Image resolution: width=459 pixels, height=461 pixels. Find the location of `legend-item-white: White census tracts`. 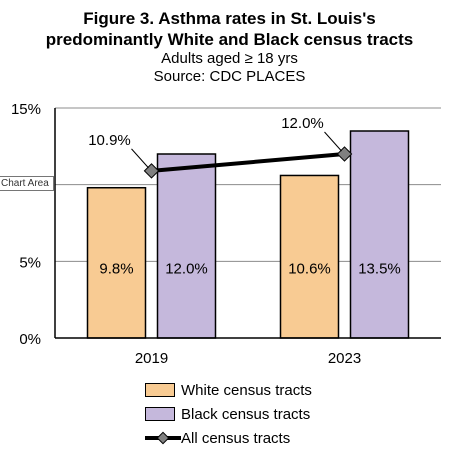

legend-item-white: White census tracts is located at coordinates (228, 390).